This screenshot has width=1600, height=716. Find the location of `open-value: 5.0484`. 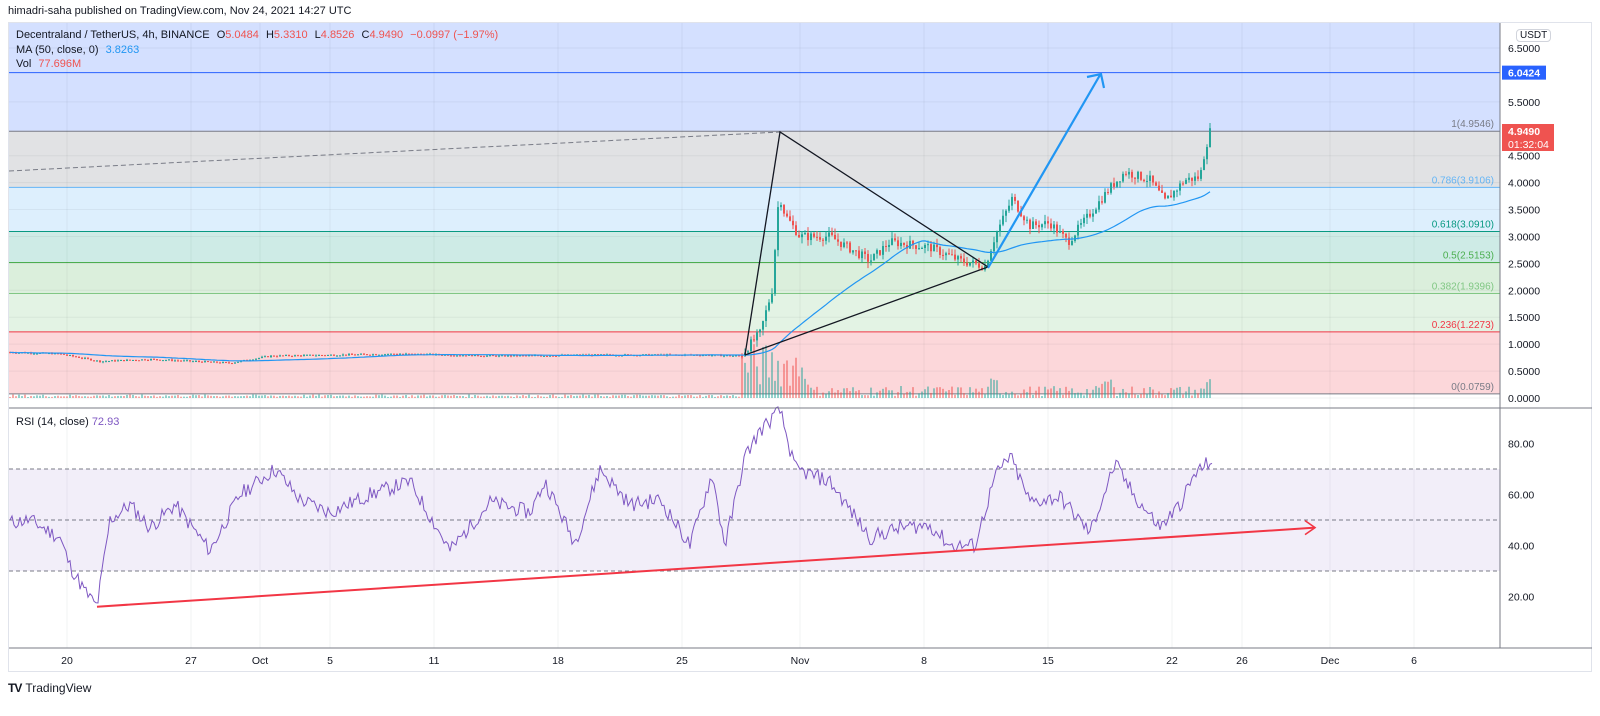

open-value: 5.0484 is located at coordinates (242, 35).